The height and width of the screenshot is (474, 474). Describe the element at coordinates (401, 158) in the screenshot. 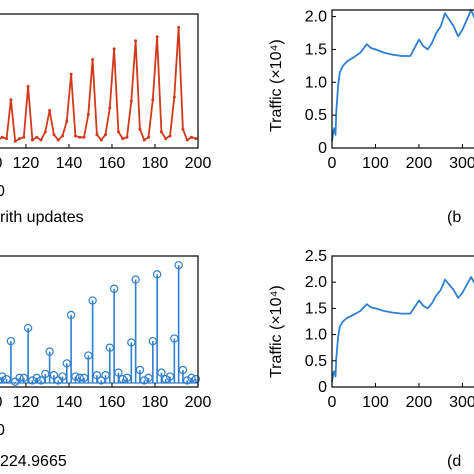

I see `panel-b-x-ticks: 0 100 200 300` at that location.